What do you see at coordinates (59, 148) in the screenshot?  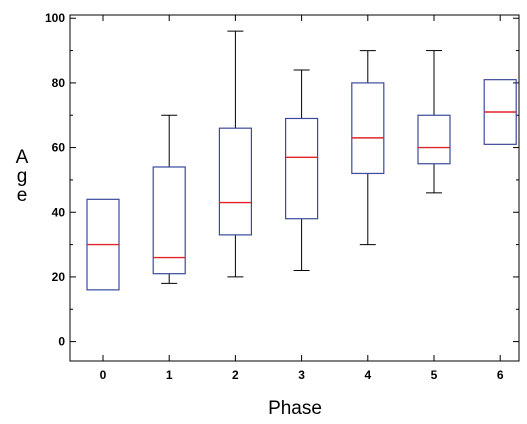 I see `y-tick-label: 60` at bounding box center [59, 148].